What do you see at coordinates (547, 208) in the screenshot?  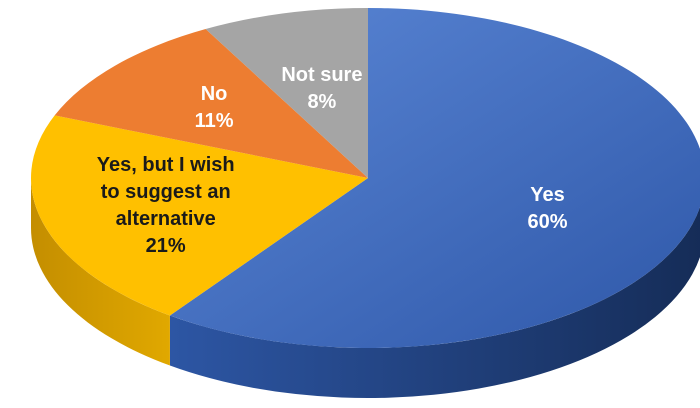 I see `slice-label-yes: Yes 60%` at bounding box center [547, 208].